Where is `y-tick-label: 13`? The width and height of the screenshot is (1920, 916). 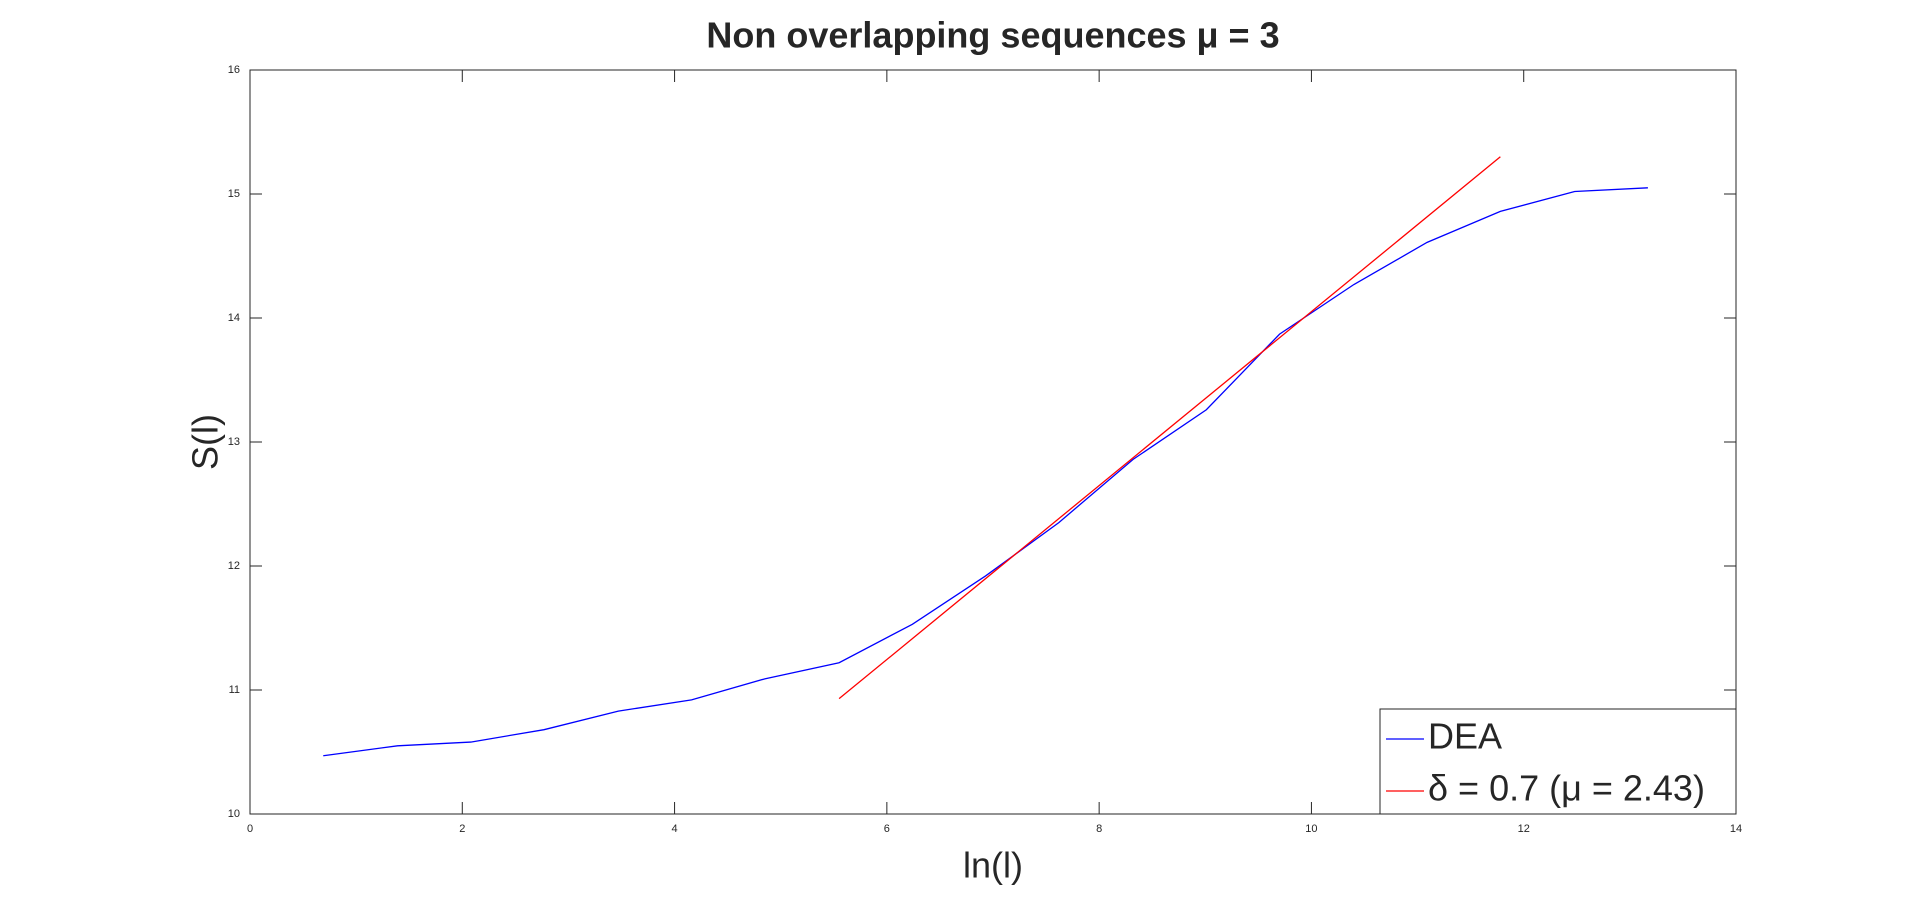
y-tick-label: 13 is located at coordinates (234, 442).